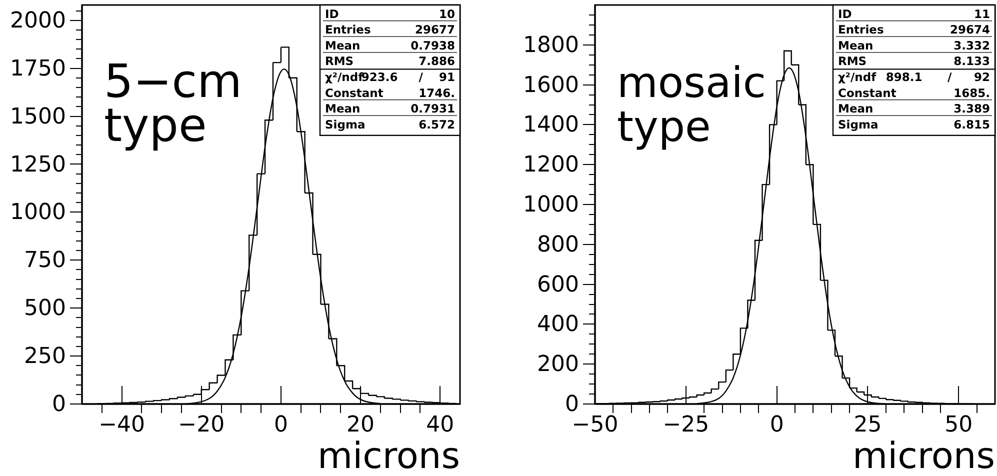 The width and height of the screenshot is (997, 476). Describe the element at coordinates (436, 93) in the screenshot. I see `annotation: 1746.` at that location.